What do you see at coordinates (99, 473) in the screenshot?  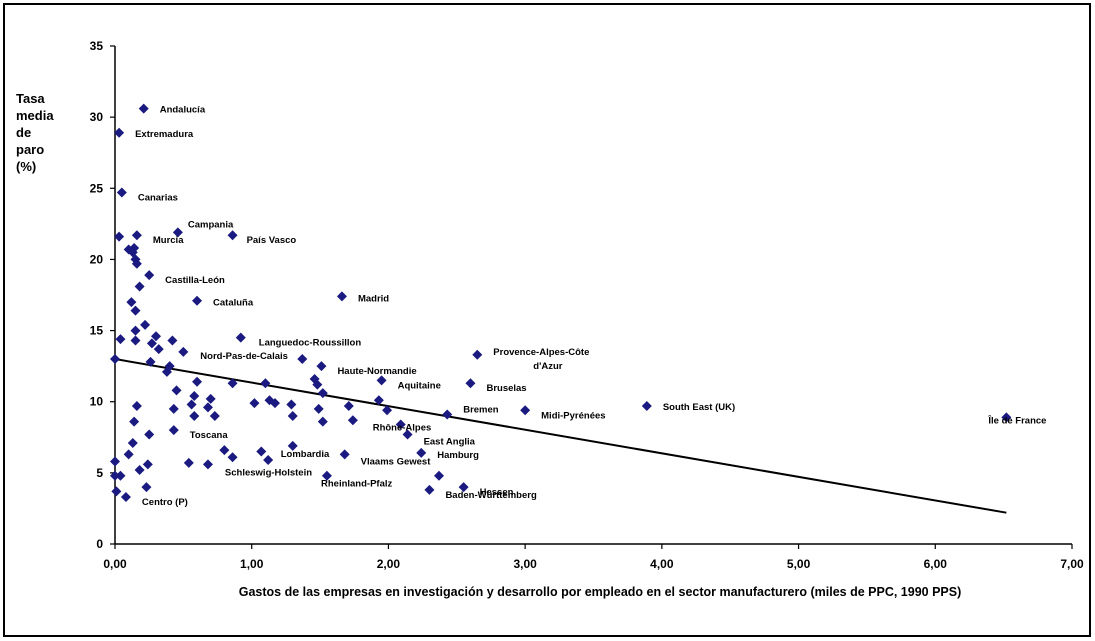 I see `y-tick-label: 5` at bounding box center [99, 473].